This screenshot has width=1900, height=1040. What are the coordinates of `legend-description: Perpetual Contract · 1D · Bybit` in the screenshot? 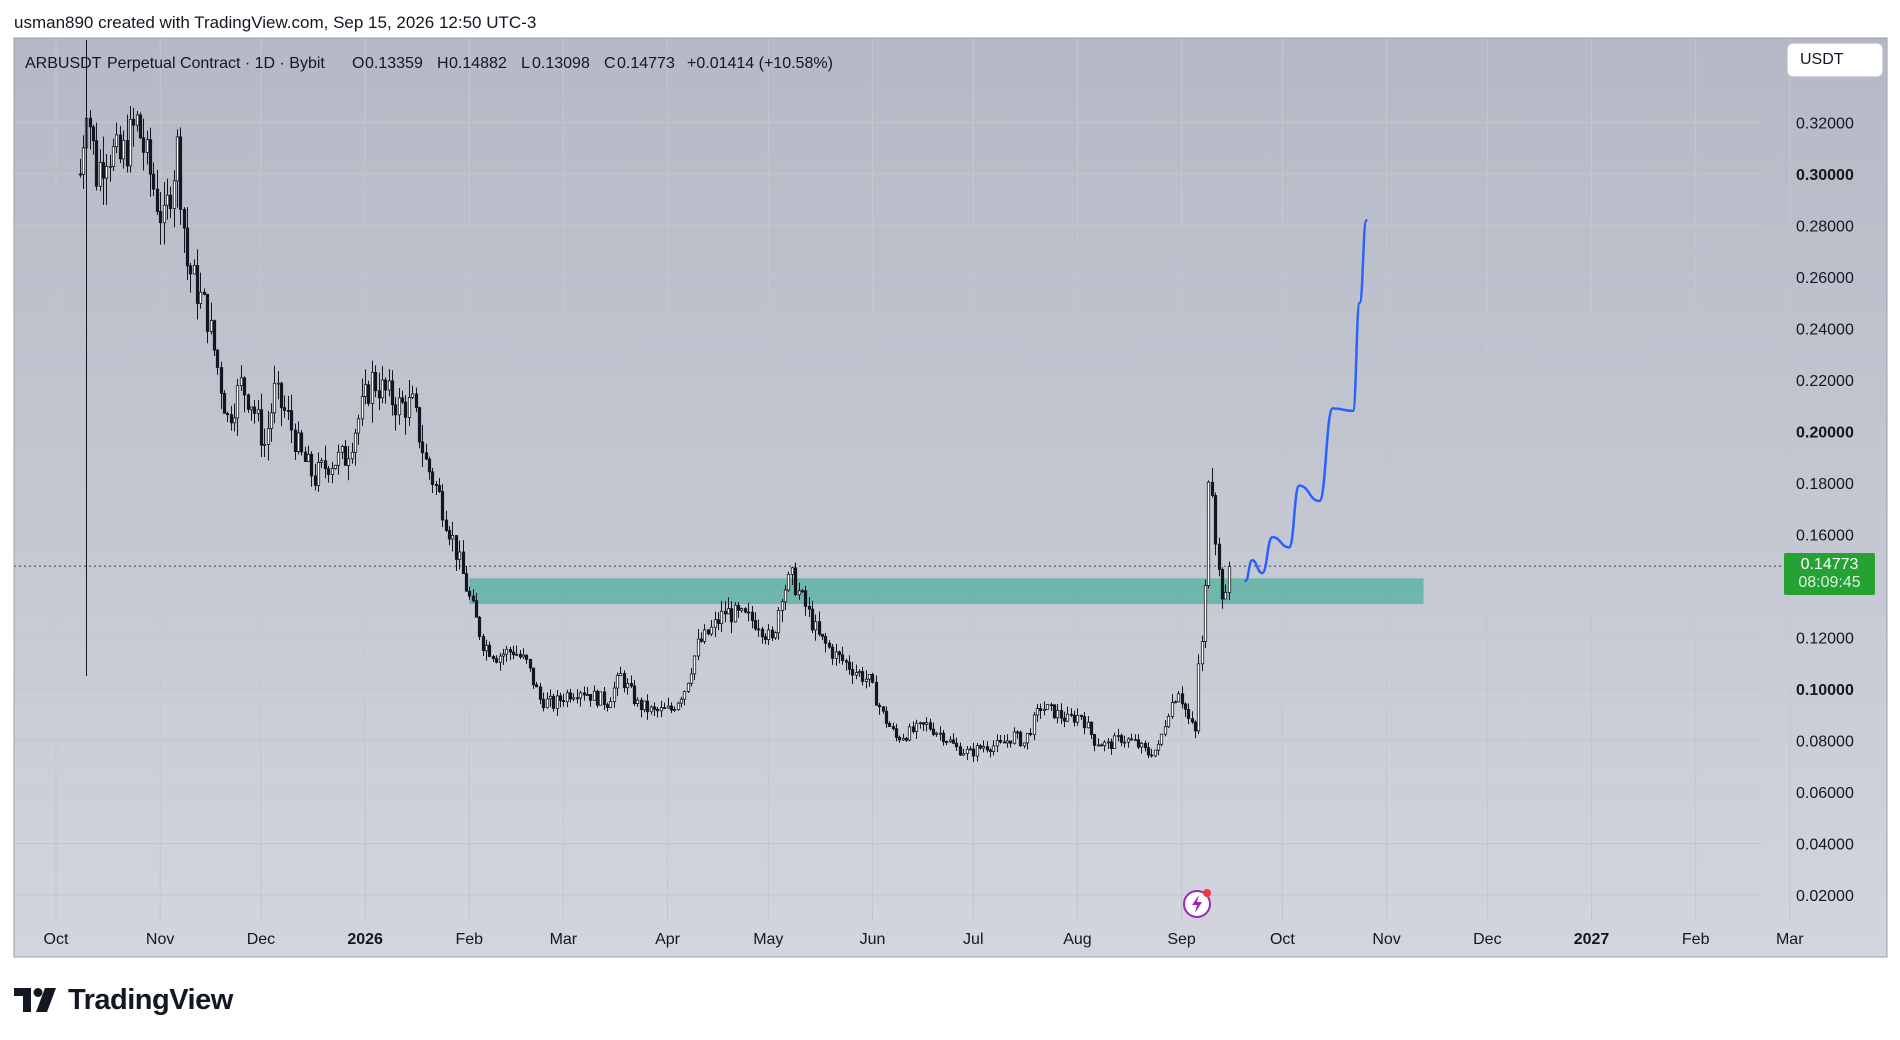 It's located at (216, 63).